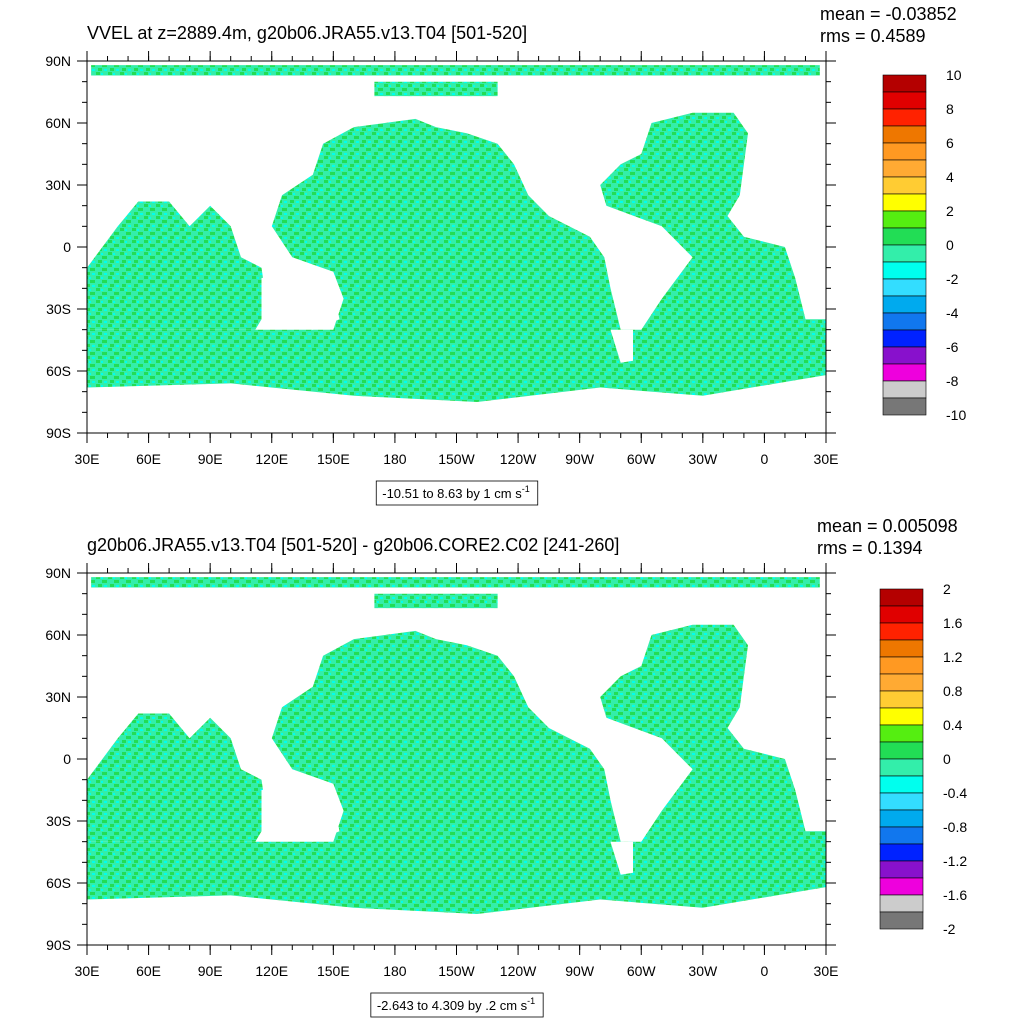 Image resolution: width=1024 pixels, height=1029 pixels. Describe the element at coordinates (950, 109) in the screenshot. I see `colorbar-label: 8` at that location.